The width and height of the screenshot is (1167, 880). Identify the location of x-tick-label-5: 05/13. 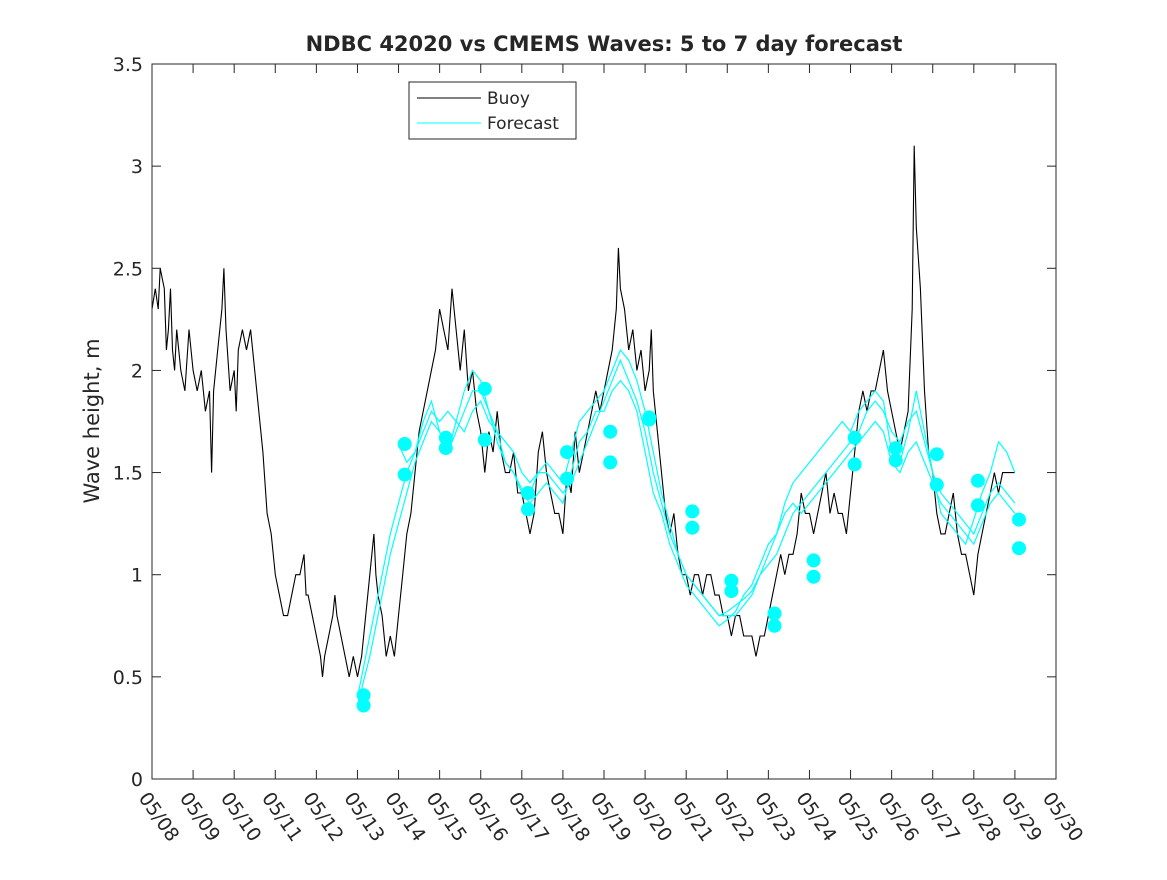
(363, 816).